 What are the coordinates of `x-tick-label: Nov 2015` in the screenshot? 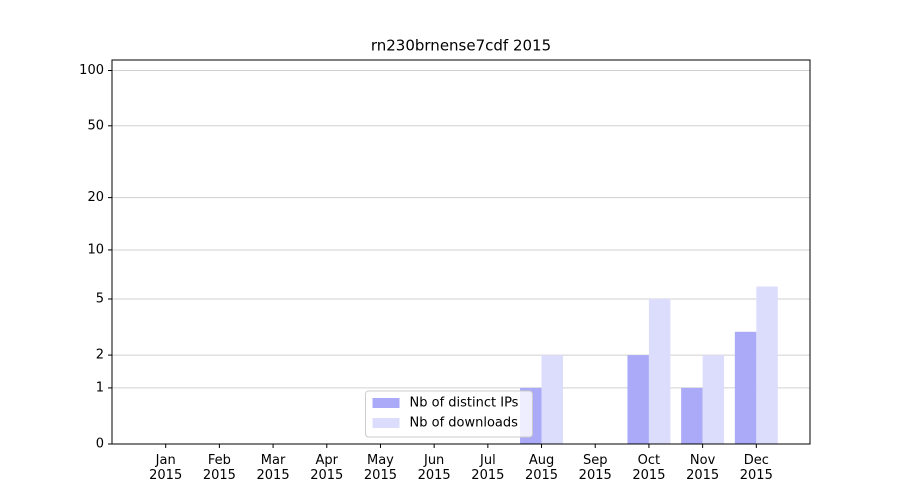 It's located at (703, 468).